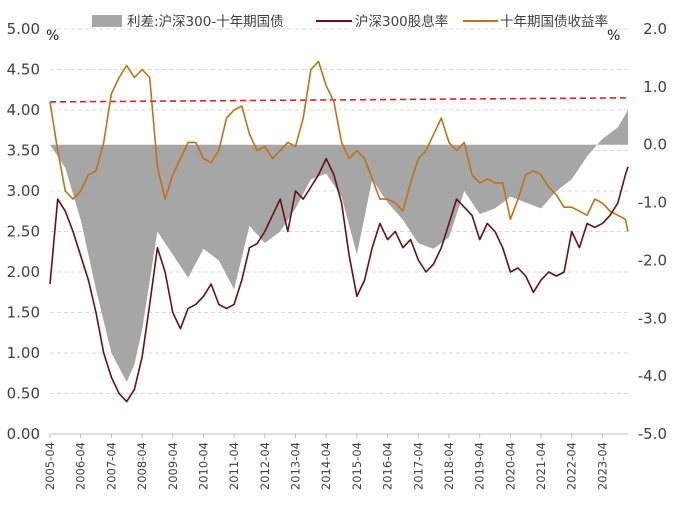  Describe the element at coordinates (613, 36) in the screenshot. I see `right-axis-unit: %` at that location.